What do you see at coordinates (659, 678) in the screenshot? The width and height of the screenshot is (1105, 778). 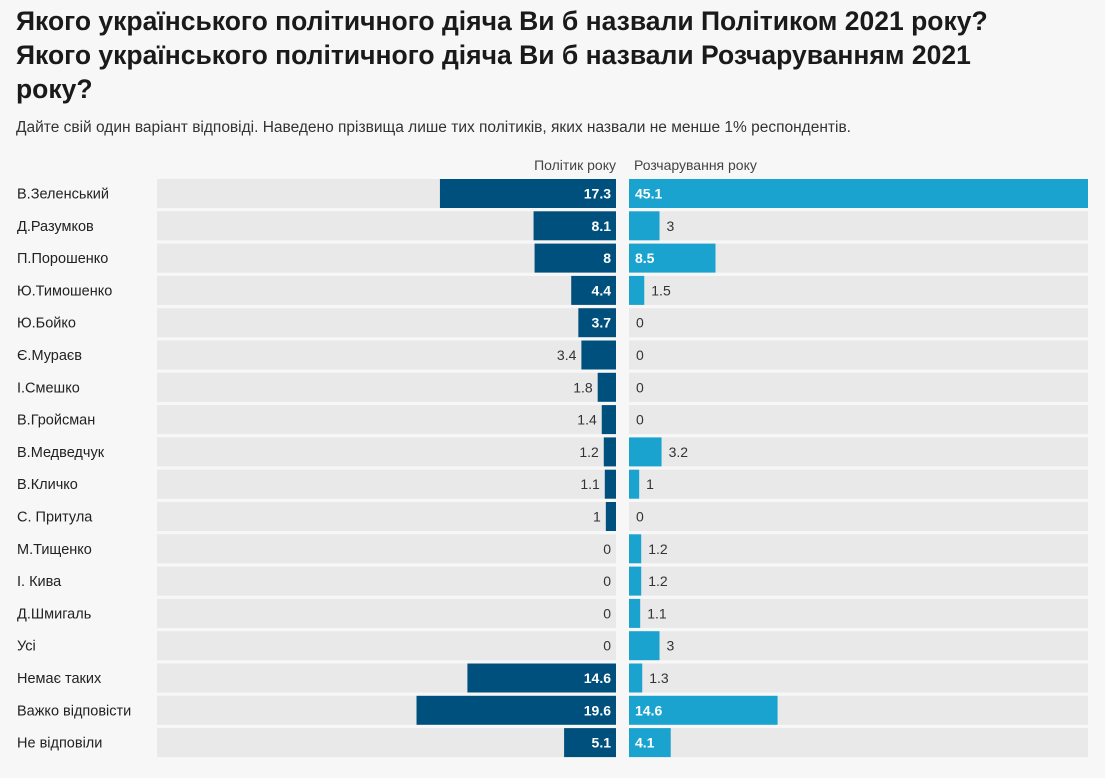 I see `value-label-disappointment: 1.3` at bounding box center [659, 678].